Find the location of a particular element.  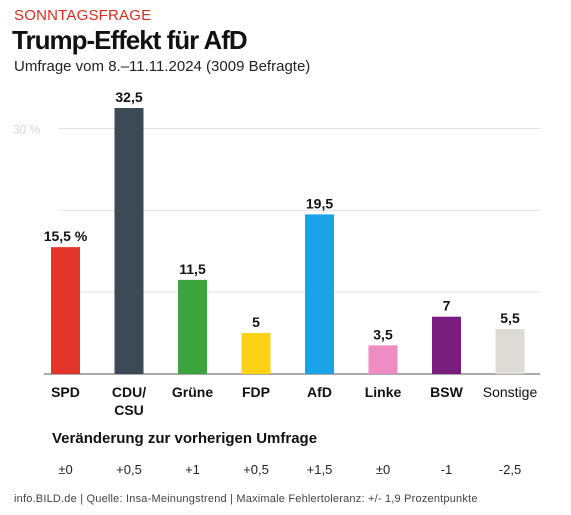

change-value: +1 is located at coordinates (192, 469).